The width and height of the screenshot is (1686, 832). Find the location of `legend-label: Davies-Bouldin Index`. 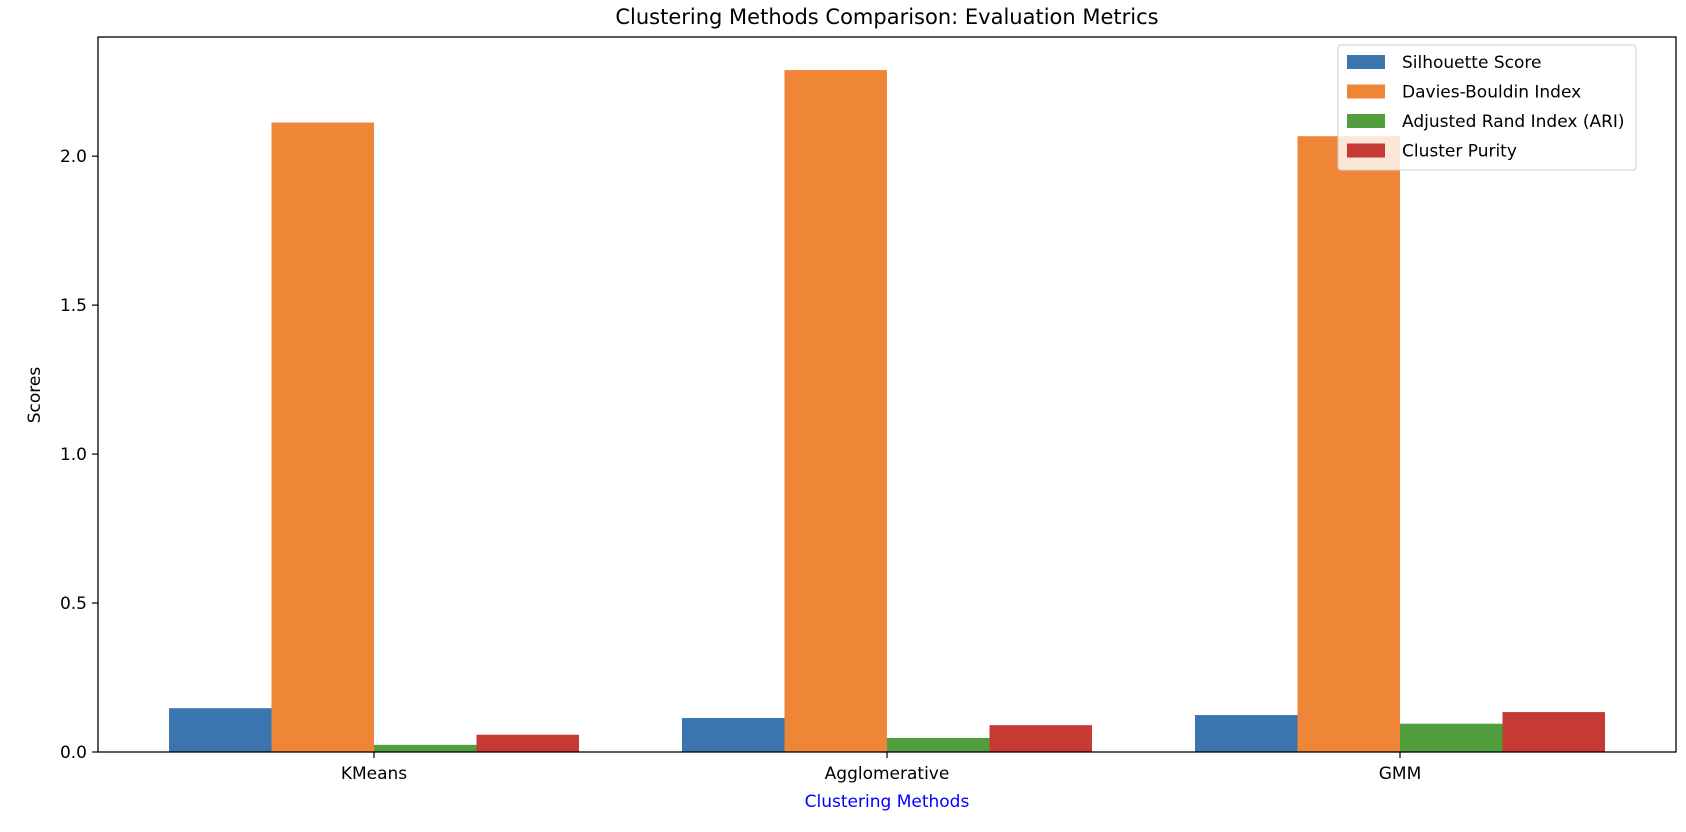

legend-label: Davies-Bouldin Index is located at coordinates (1491, 93).